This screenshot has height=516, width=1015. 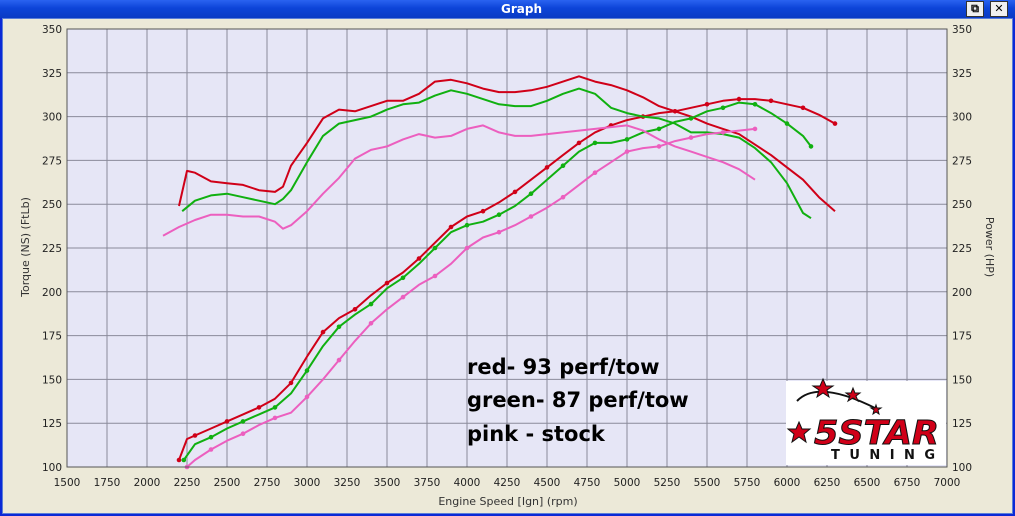 What do you see at coordinates (467, 483) in the screenshot?
I see `x-tick-label: 4000` at bounding box center [467, 483].